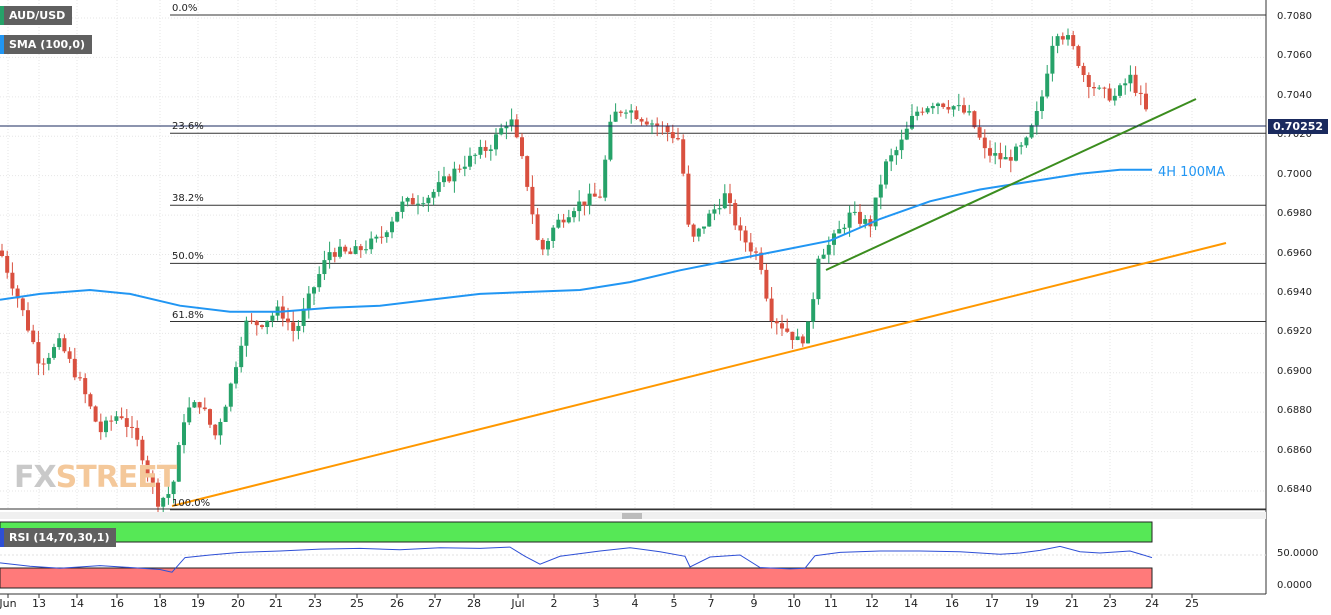 The image size is (1331, 615). What do you see at coordinates (160, 603) in the screenshot?
I see `x-tick-label: 18` at bounding box center [160, 603].